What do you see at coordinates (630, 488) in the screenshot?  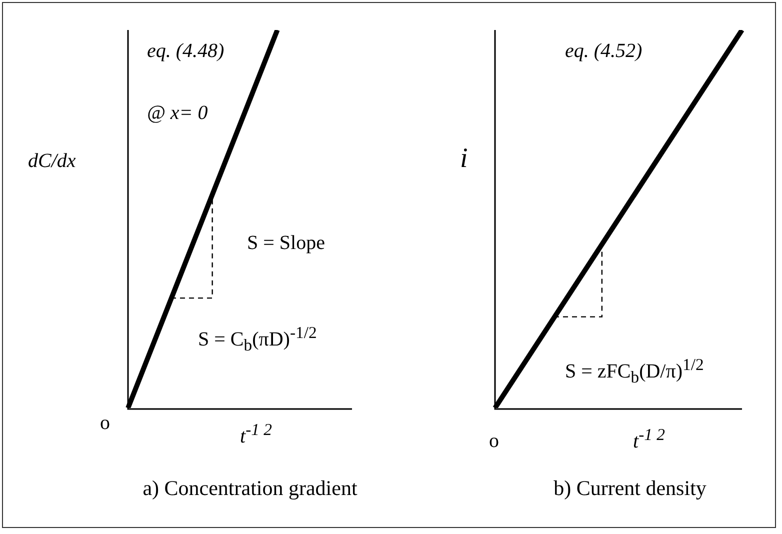 I see `text: b) Current density` at bounding box center [630, 488].